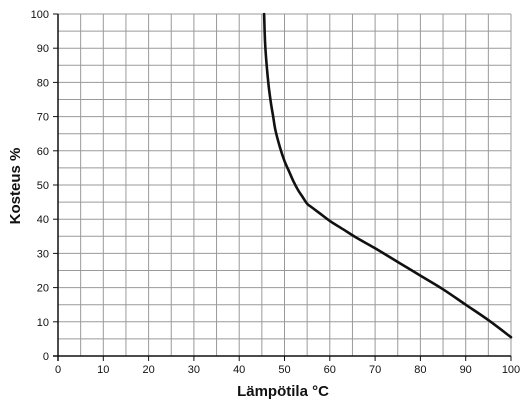  I want to click on y-tick-label: 100, so click(40, 15).